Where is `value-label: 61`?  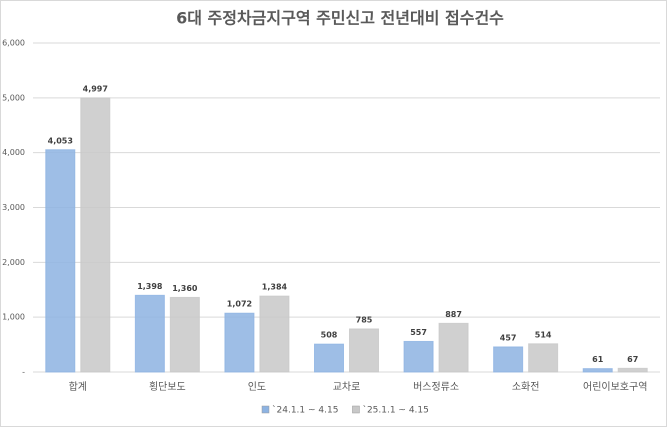
value-label: 61 is located at coordinates (598, 359).